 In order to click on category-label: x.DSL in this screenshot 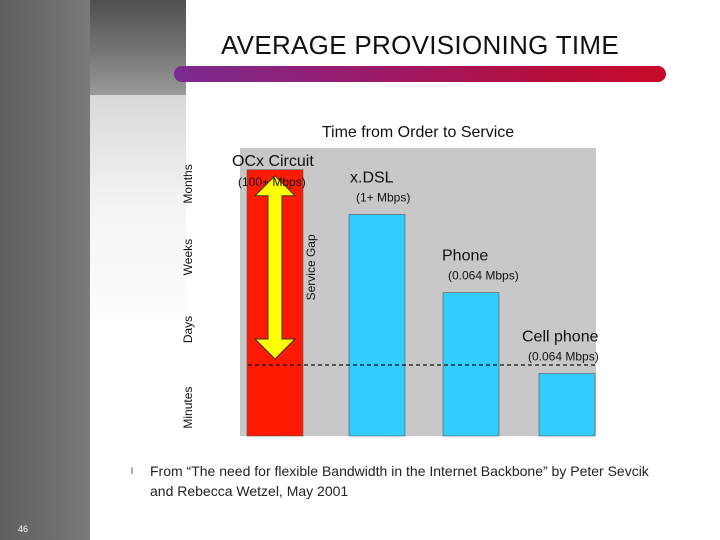, I will do `click(372, 177)`.